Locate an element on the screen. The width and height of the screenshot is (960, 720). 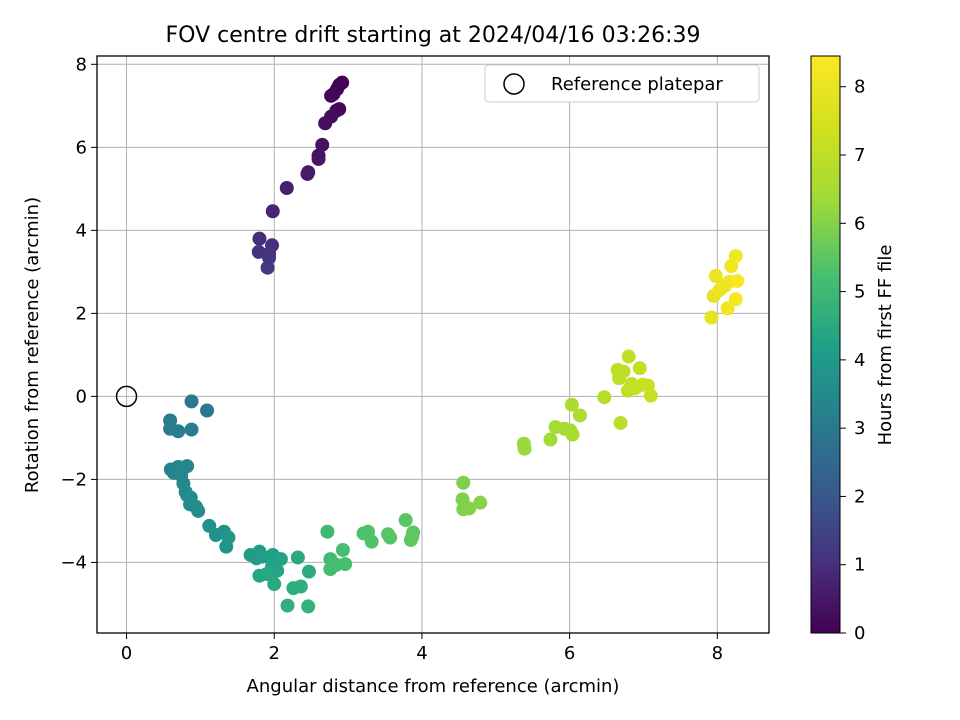
x-tick-label: 6 is located at coordinates (569, 653).